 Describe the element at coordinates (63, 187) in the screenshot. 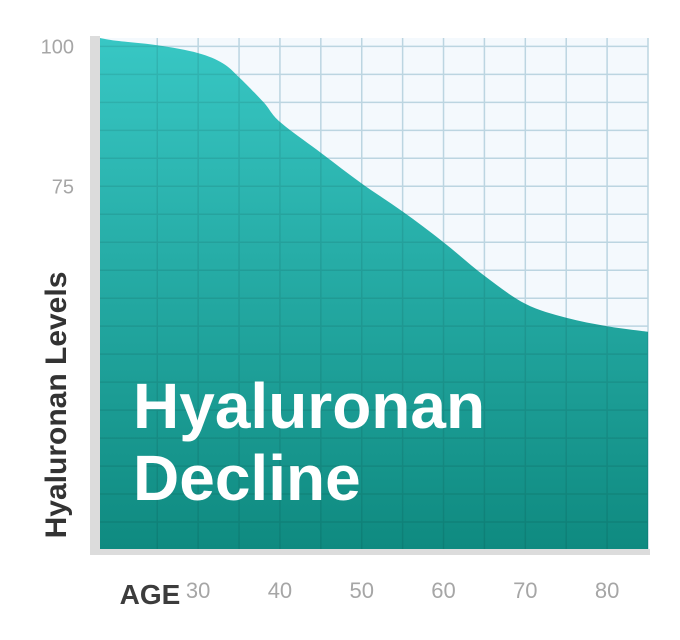

I see `y-tick-label: 75` at that location.